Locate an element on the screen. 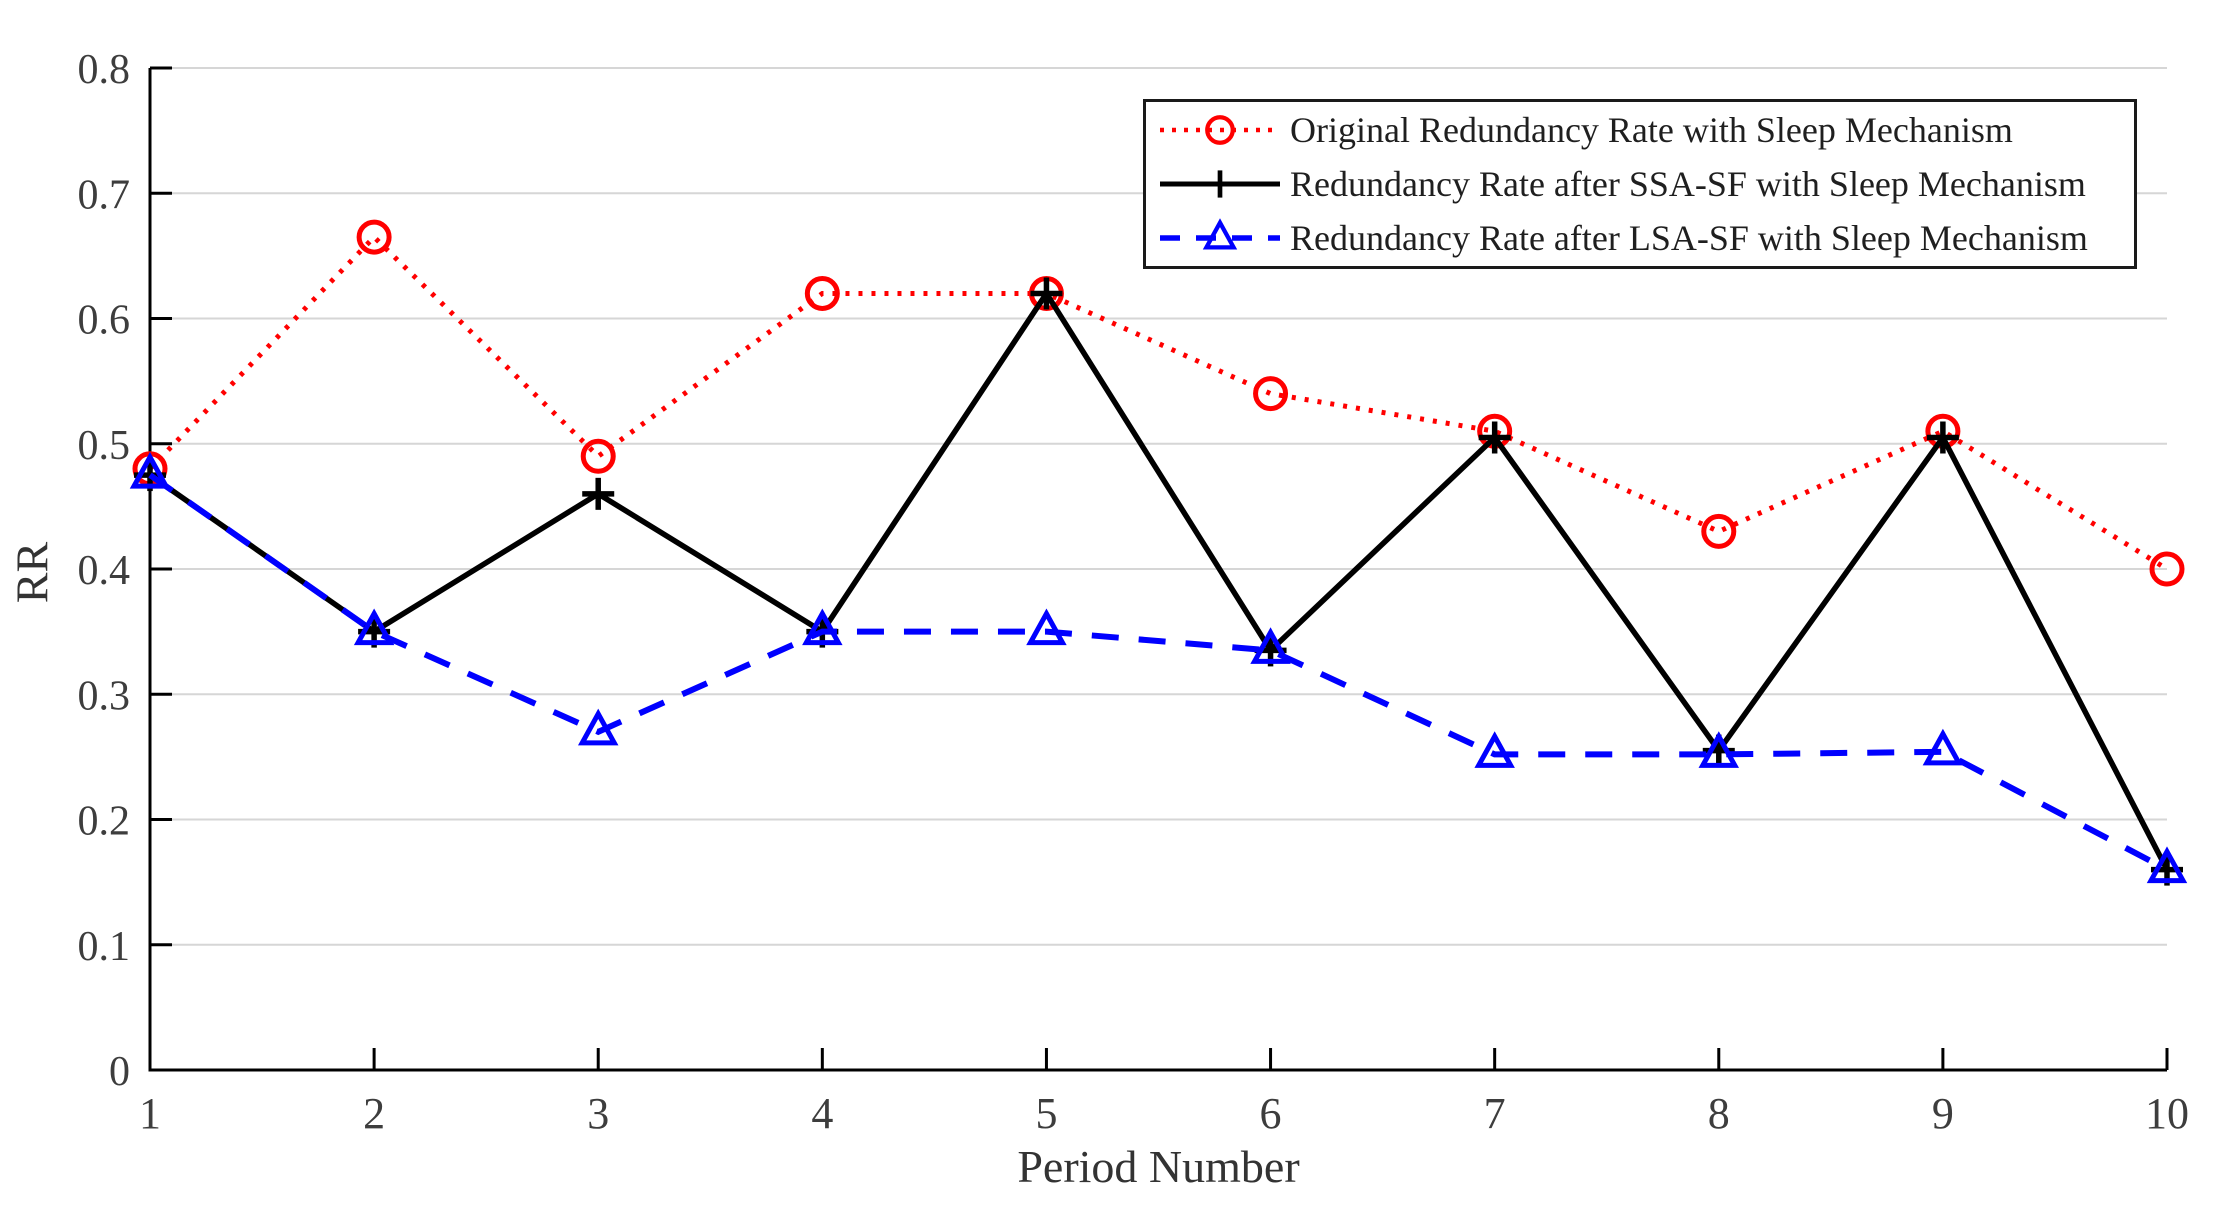 Image resolution: width=2221 pixels, height=1206 pixels. x-tick-label: 7 is located at coordinates (1495, 1113).